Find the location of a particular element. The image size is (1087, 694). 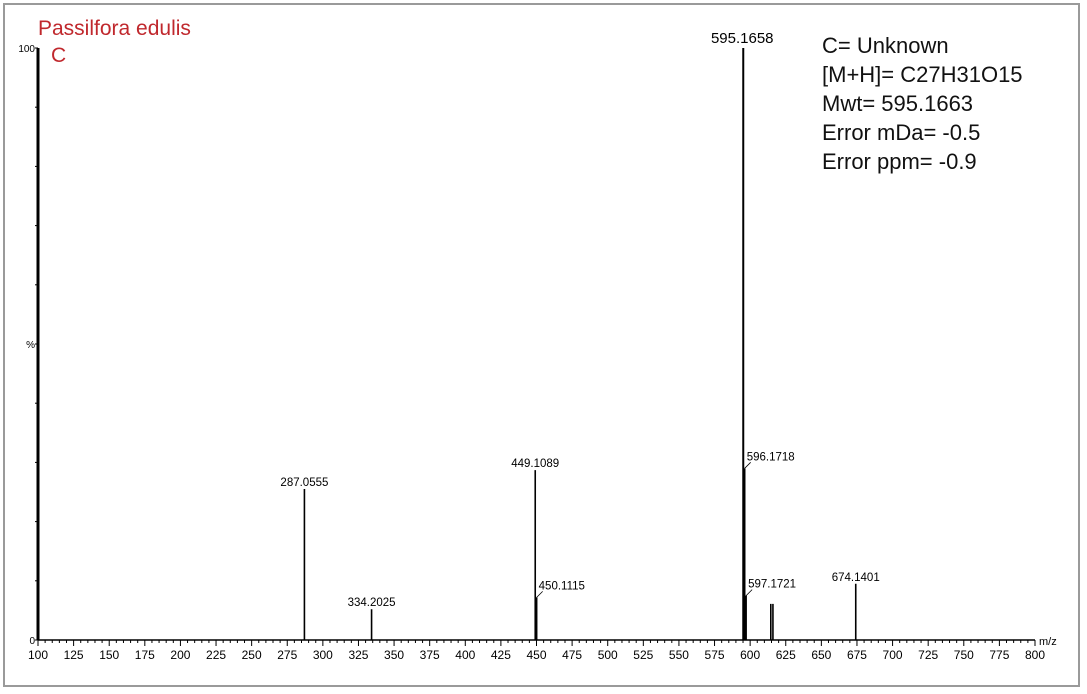

x-tick-label: 300 is located at coordinates (323, 655).